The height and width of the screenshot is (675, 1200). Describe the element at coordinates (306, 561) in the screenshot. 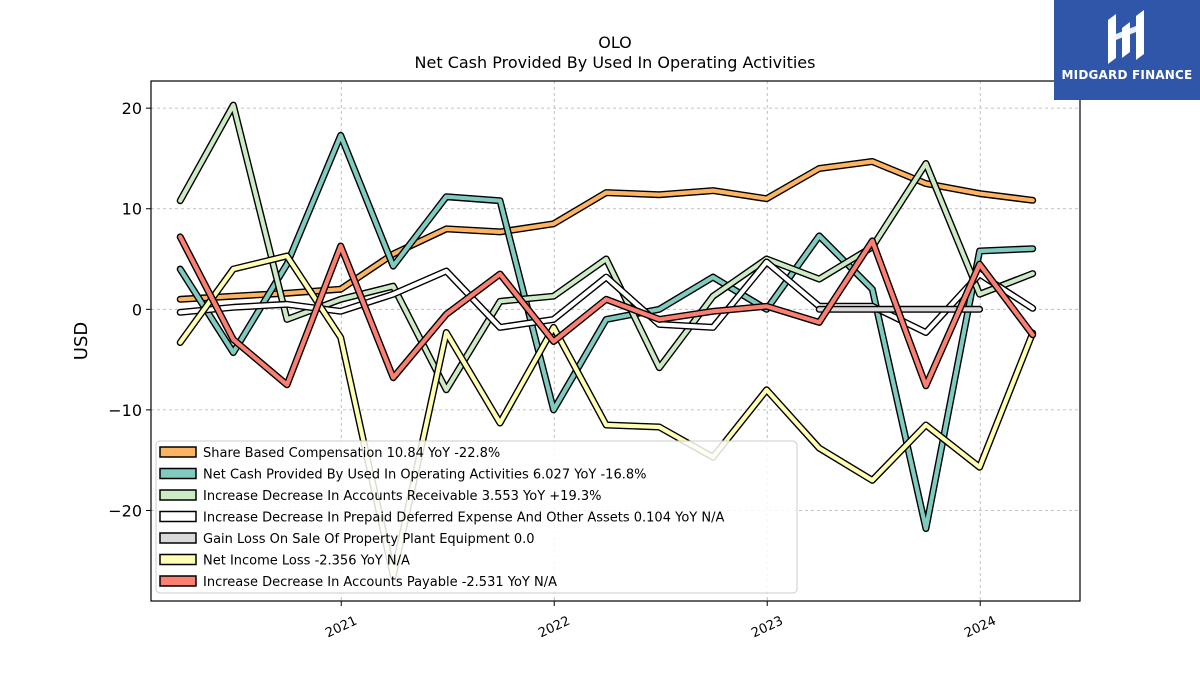

I see `legend-entry-label: Net Income Loss -2.356 YoY N/A` at that location.